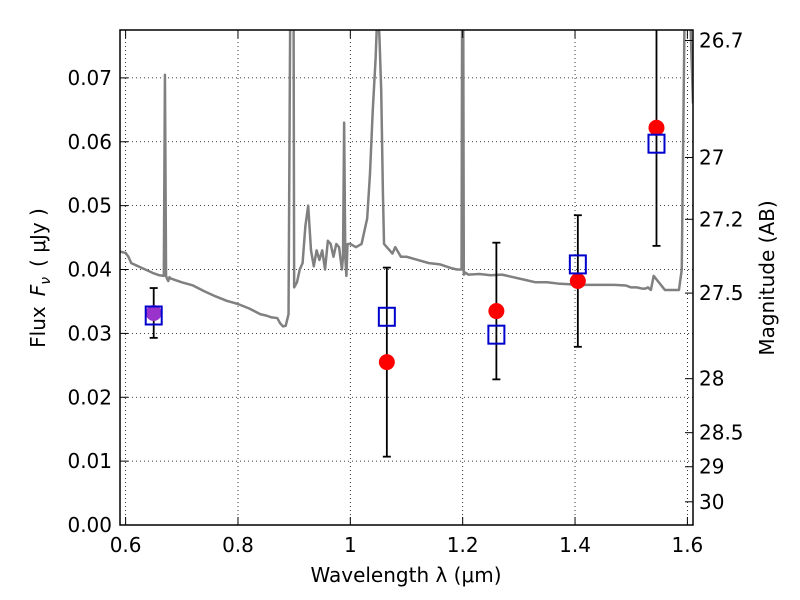 The width and height of the screenshot is (800, 600). I want to click on x-axis-label: Wavelength λ (μm), so click(405, 575).